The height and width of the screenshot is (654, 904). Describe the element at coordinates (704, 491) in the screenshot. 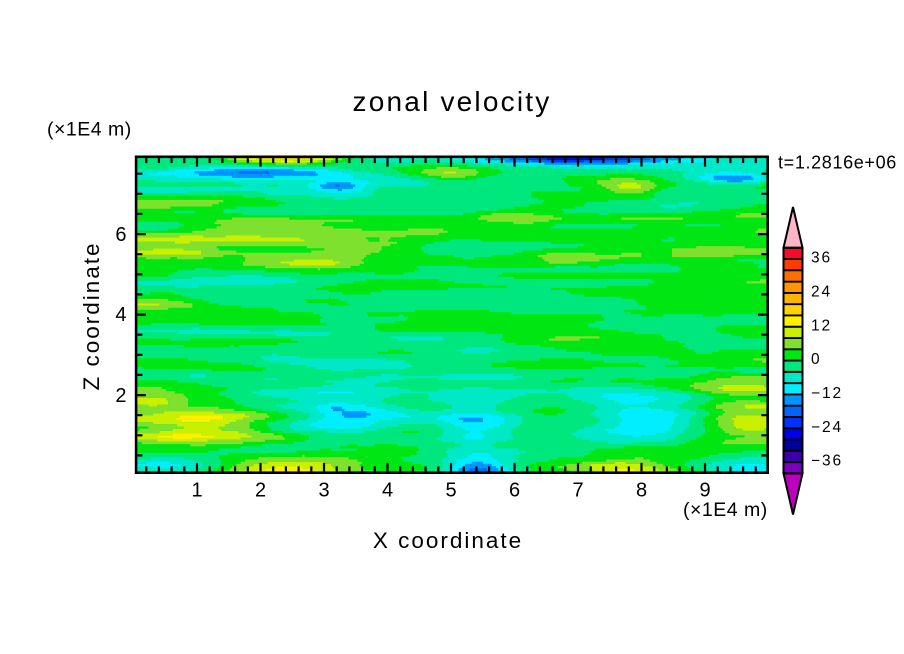

I see `svg-text: 9` at that location.